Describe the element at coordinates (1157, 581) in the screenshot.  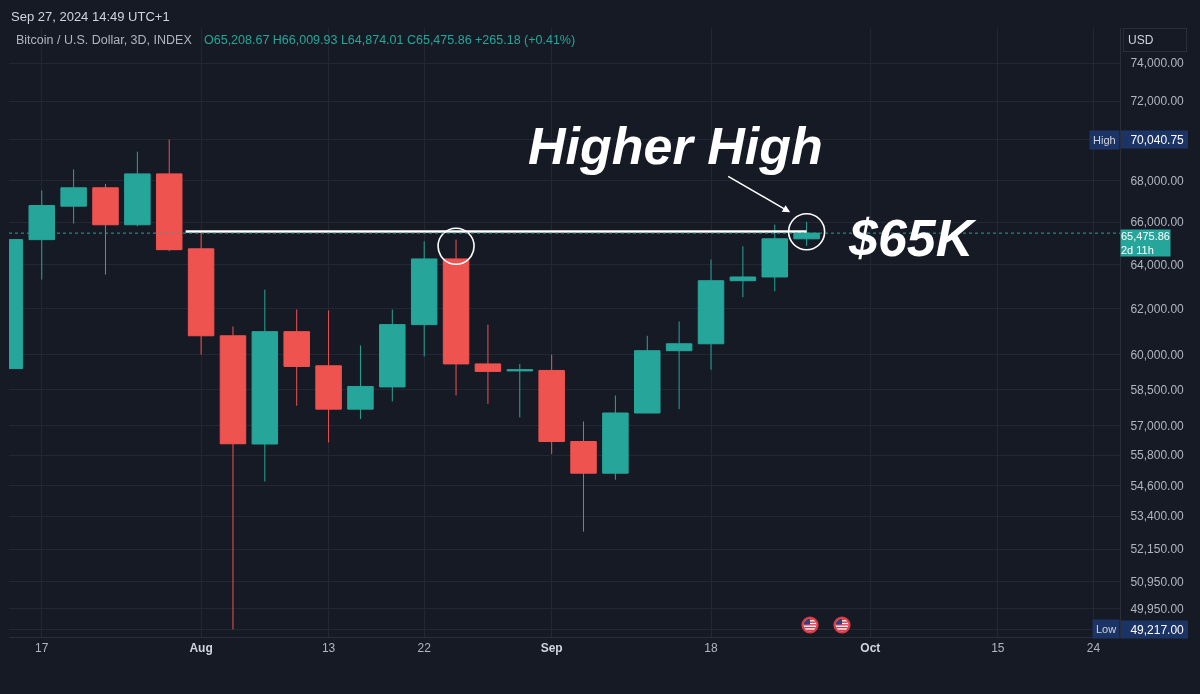
I see `y-tick-label: 50,950.00` at that location.